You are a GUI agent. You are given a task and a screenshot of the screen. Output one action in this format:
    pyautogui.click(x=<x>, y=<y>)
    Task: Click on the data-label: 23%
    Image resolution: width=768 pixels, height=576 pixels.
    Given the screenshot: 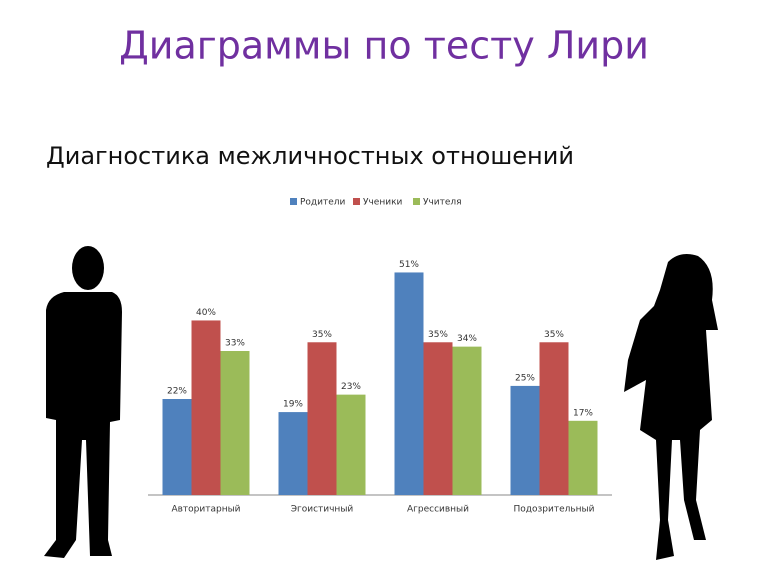 What is the action you would take?
    pyautogui.click(x=351, y=387)
    